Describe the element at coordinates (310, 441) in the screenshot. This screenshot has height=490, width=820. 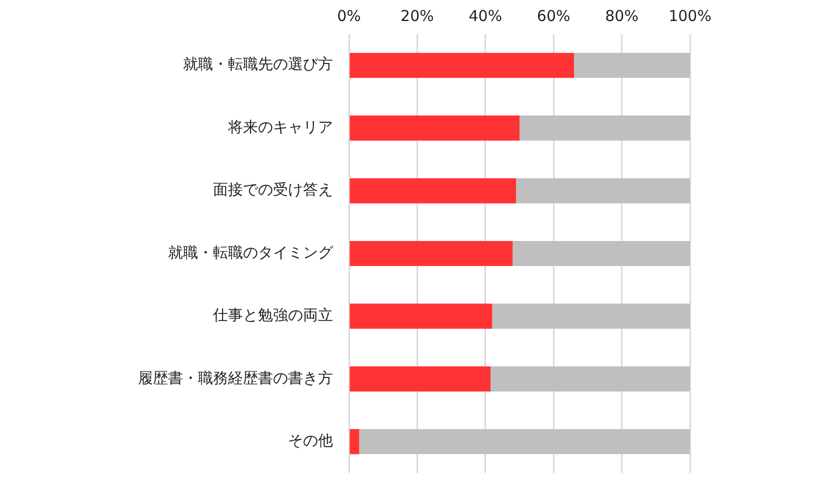
I see `y-tick-label: その他` at that location.